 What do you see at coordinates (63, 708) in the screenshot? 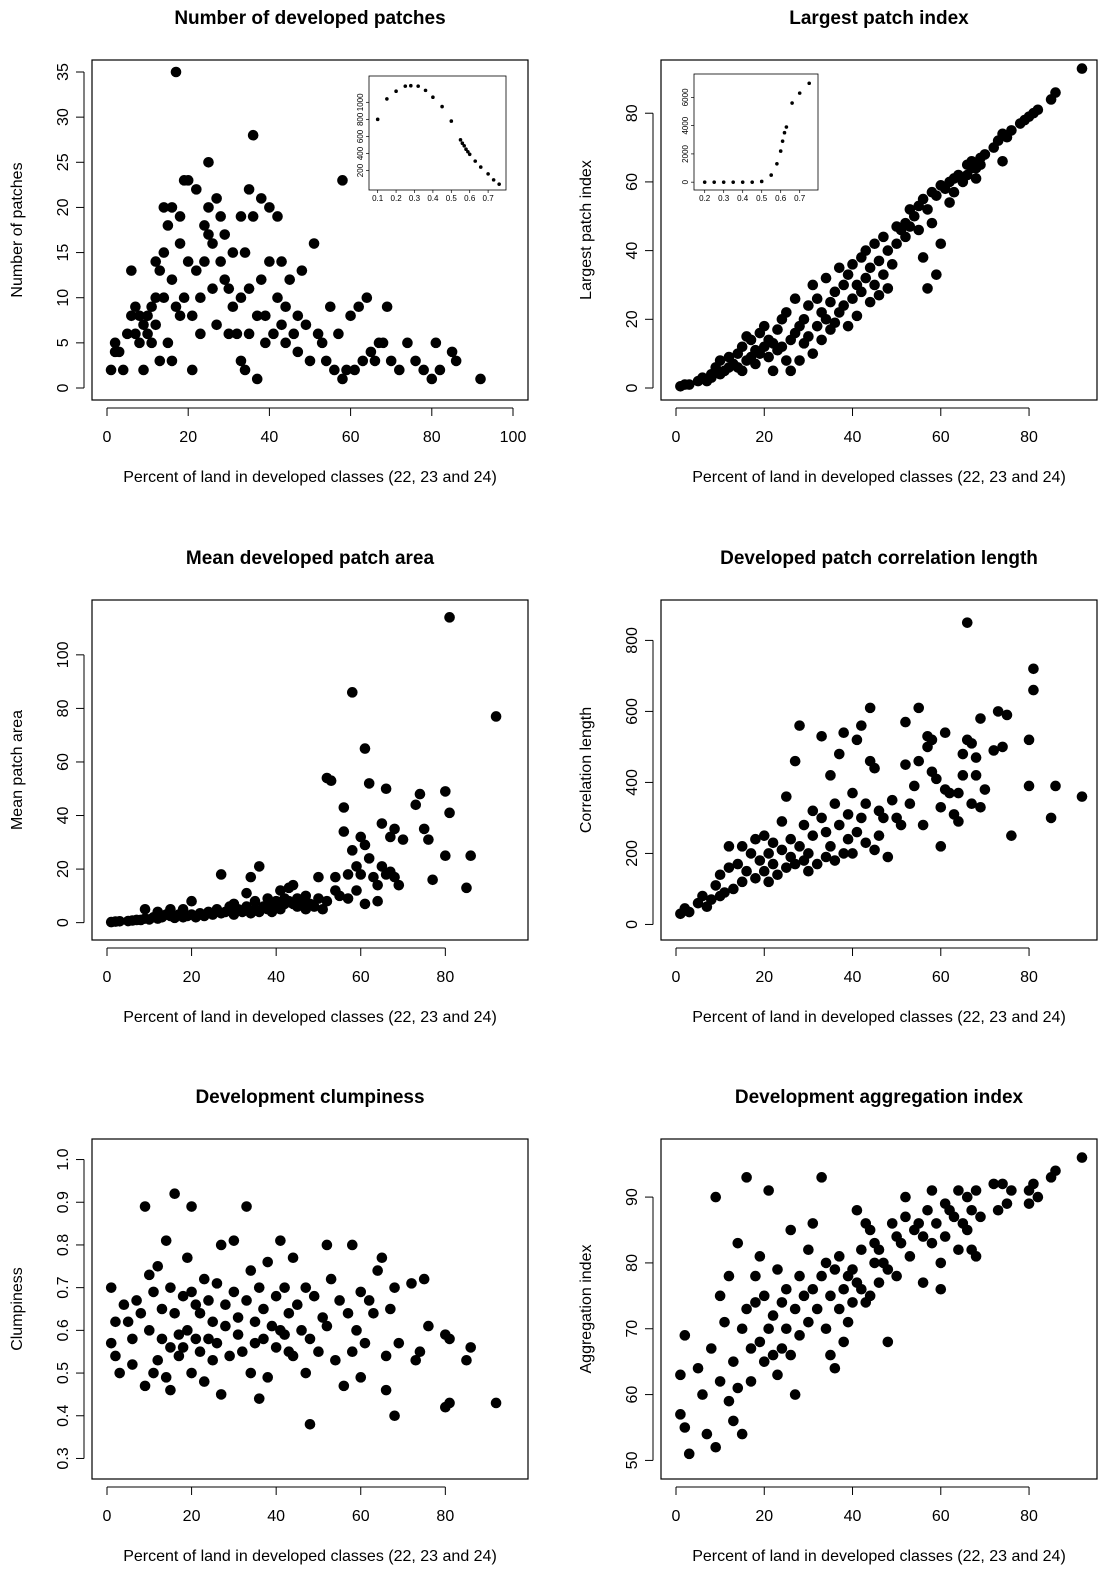
I see `y-tick-label: 80` at bounding box center [63, 708].